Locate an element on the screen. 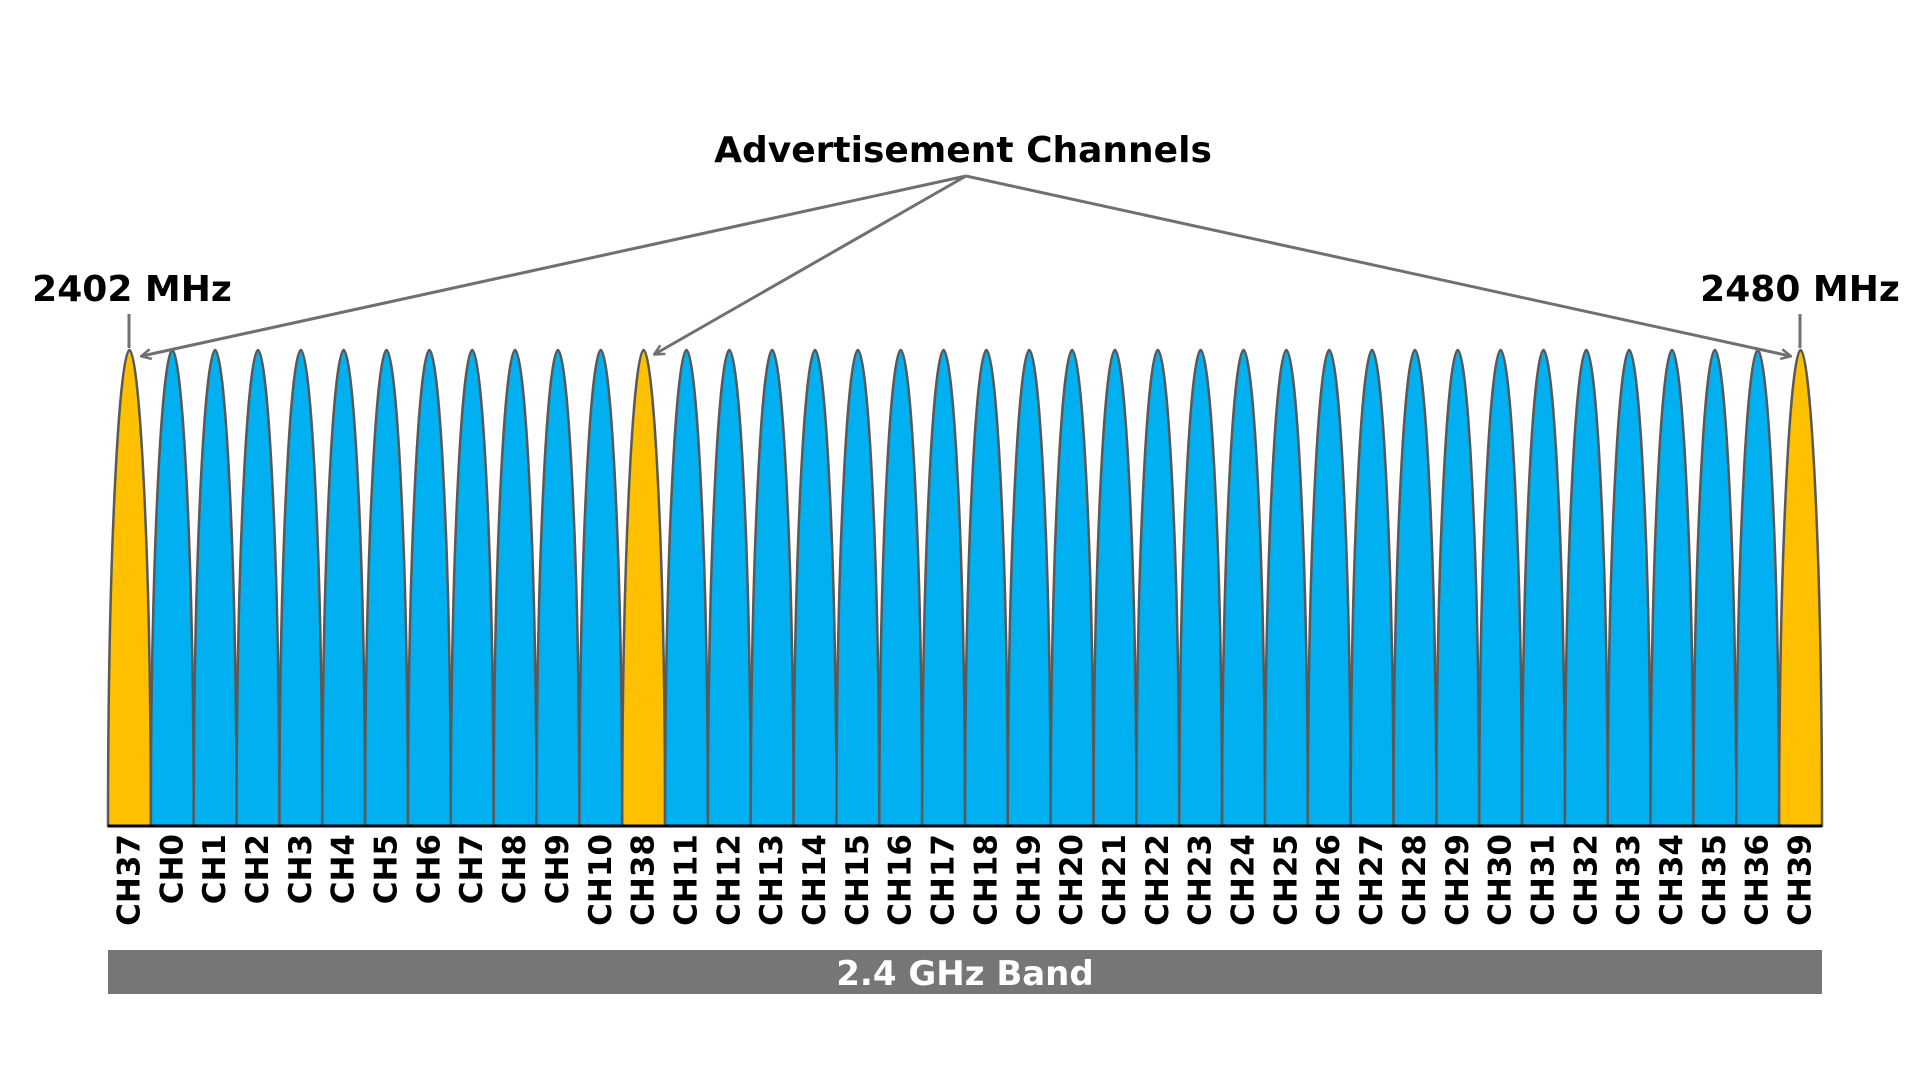 The height and width of the screenshot is (1080, 1920). advertisement-arrows is located at coordinates (966, 265).